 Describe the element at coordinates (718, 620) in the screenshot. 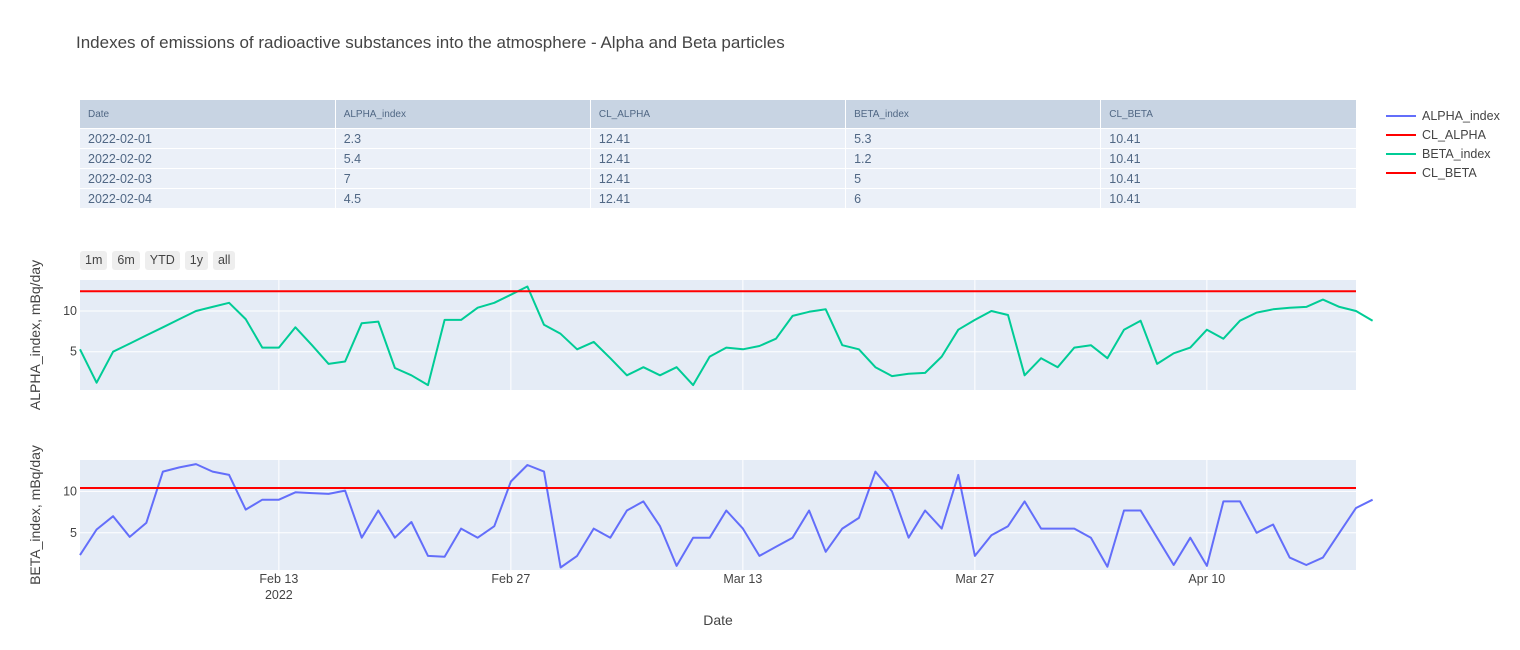

I see `x-axis-title: Date` at that location.